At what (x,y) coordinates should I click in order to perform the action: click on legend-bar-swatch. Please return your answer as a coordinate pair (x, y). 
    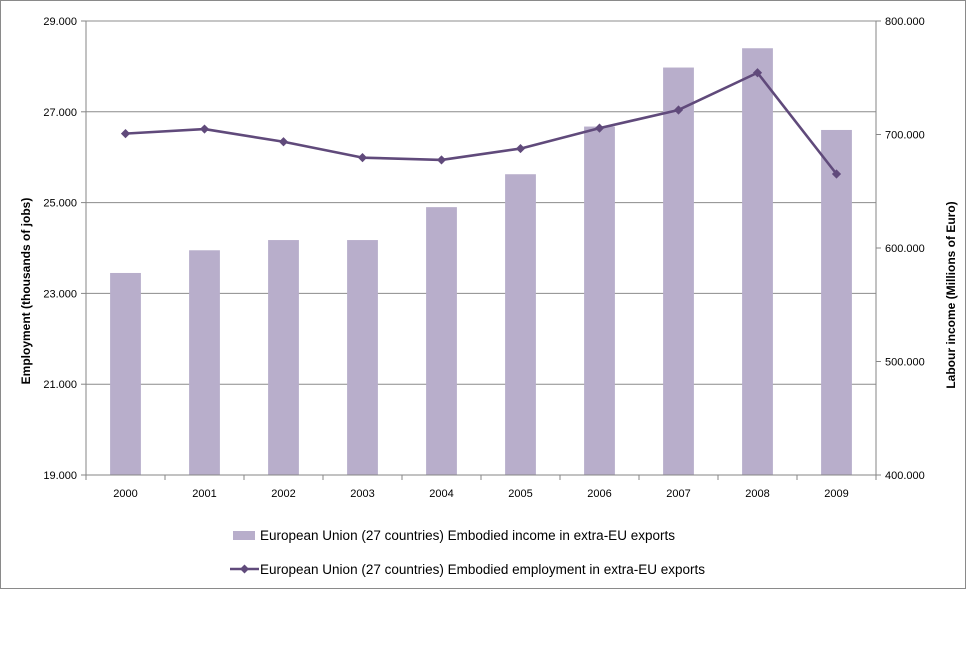
    Looking at the image, I should click on (244, 535).